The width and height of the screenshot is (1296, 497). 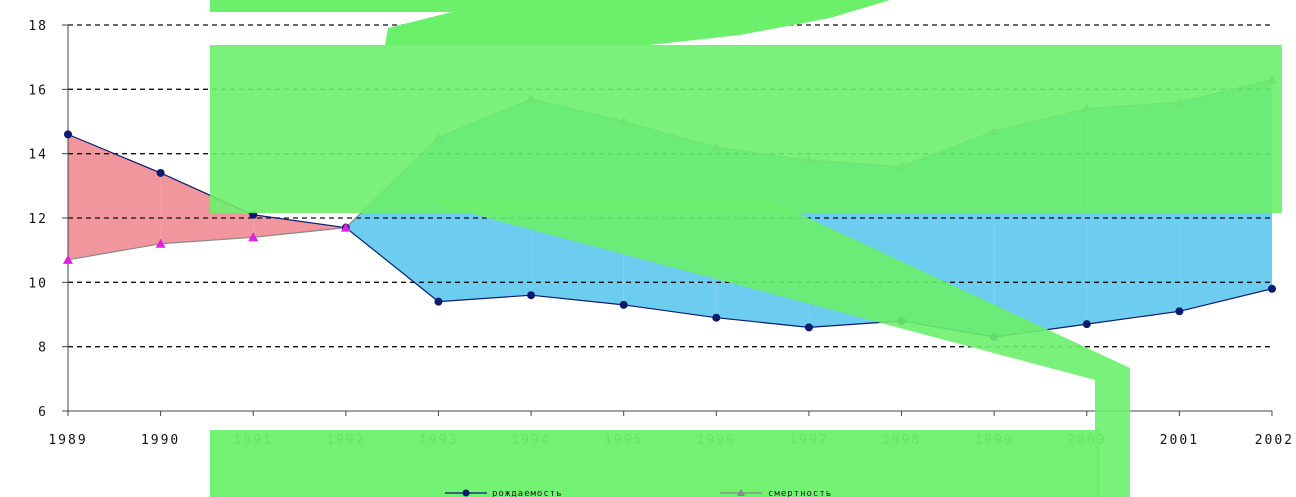 What do you see at coordinates (345, 227) in the screenshot?
I see `deaths-point-1992` at bounding box center [345, 227].